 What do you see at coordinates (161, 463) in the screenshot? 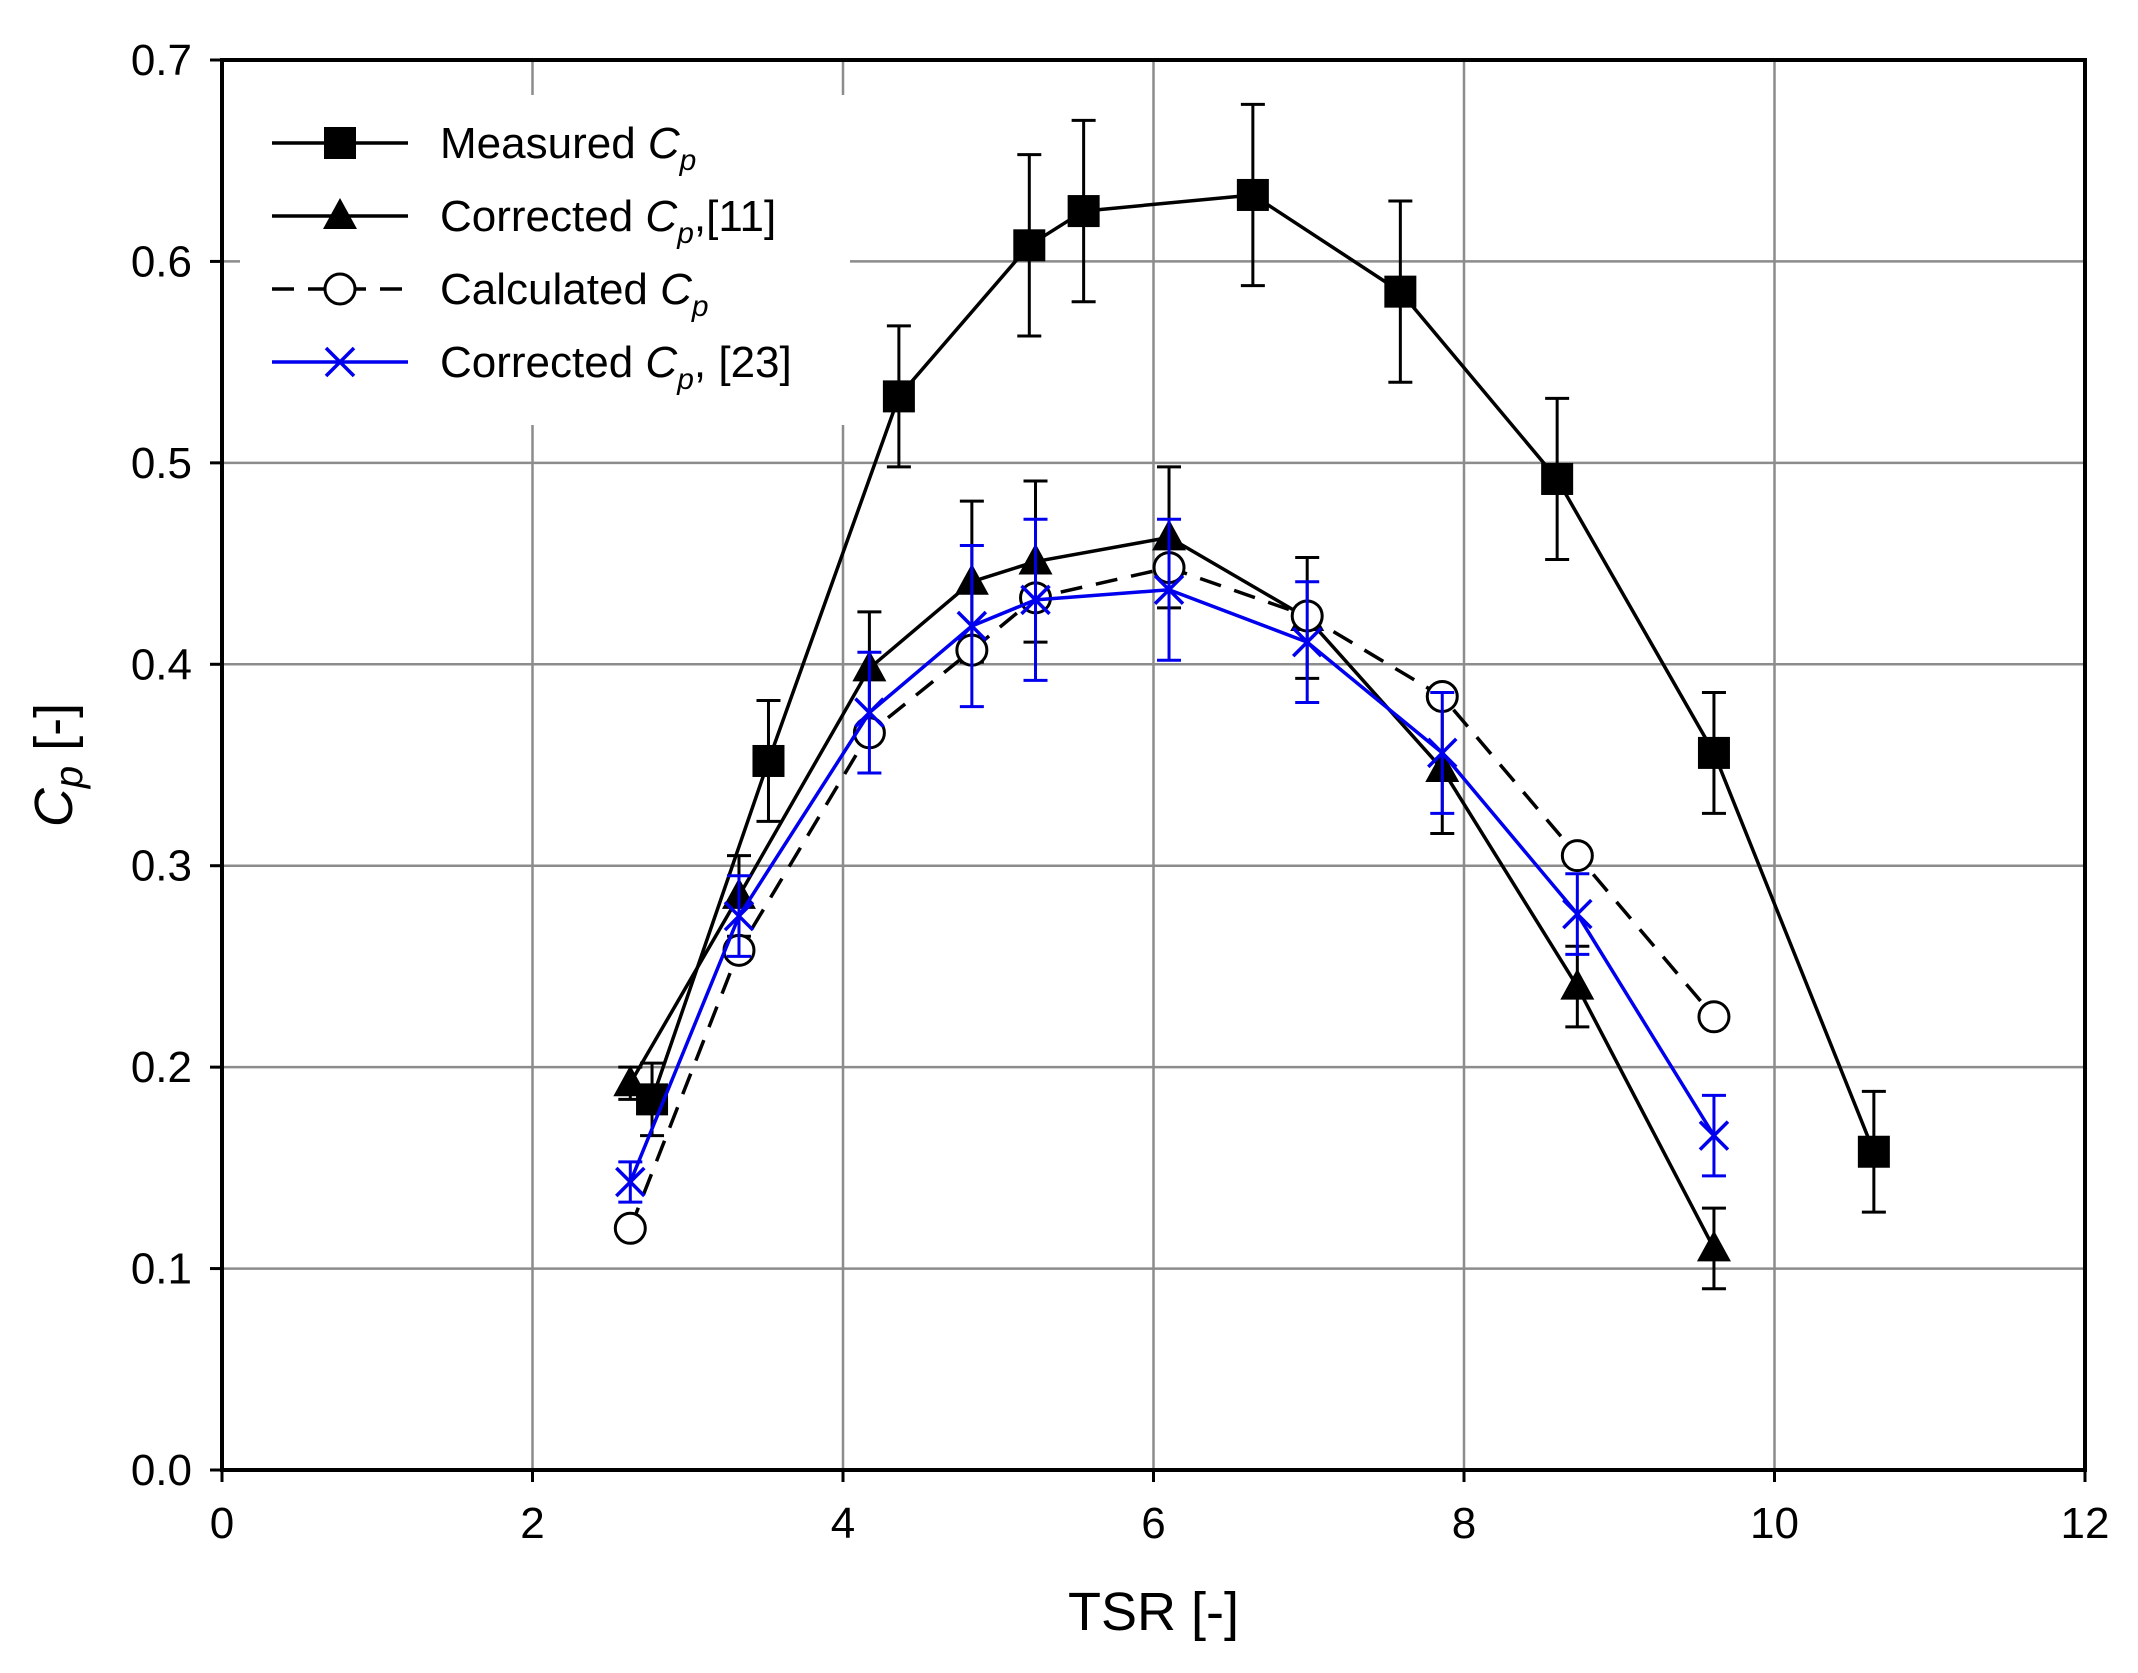
I see `y-tick-label: 0.5` at bounding box center [161, 463].